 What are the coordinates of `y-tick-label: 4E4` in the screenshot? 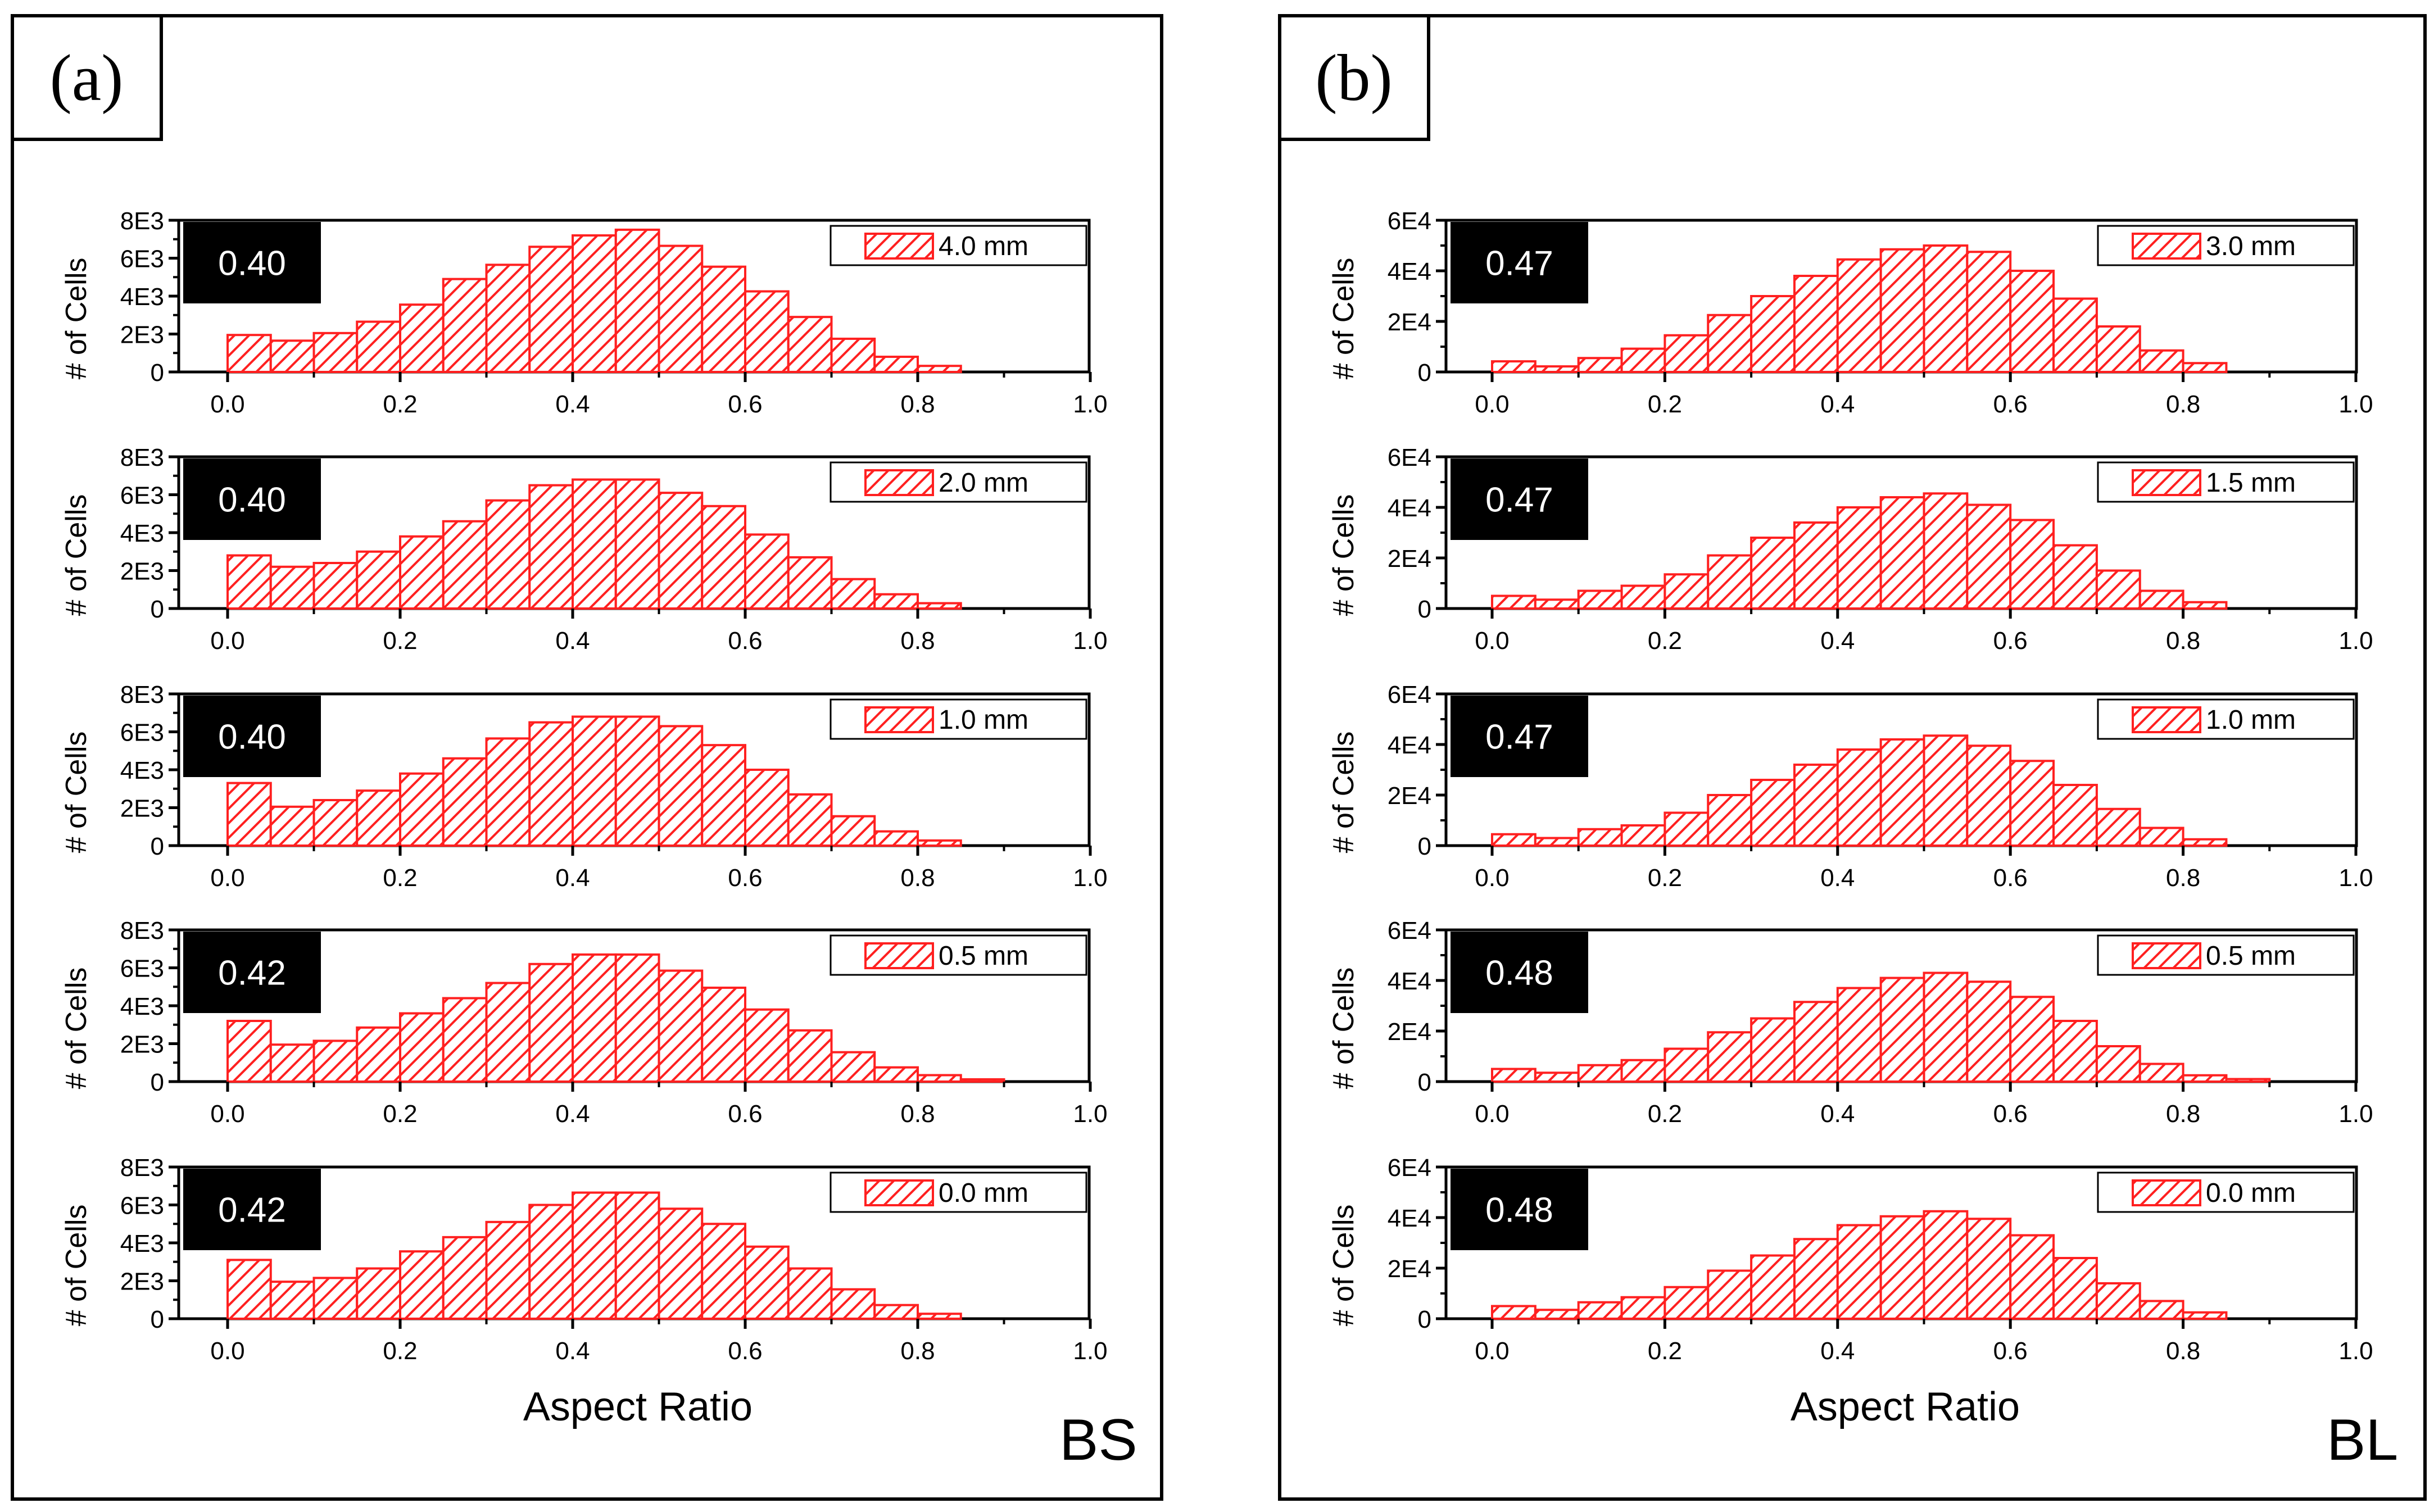 It's located at (1410, 1218).